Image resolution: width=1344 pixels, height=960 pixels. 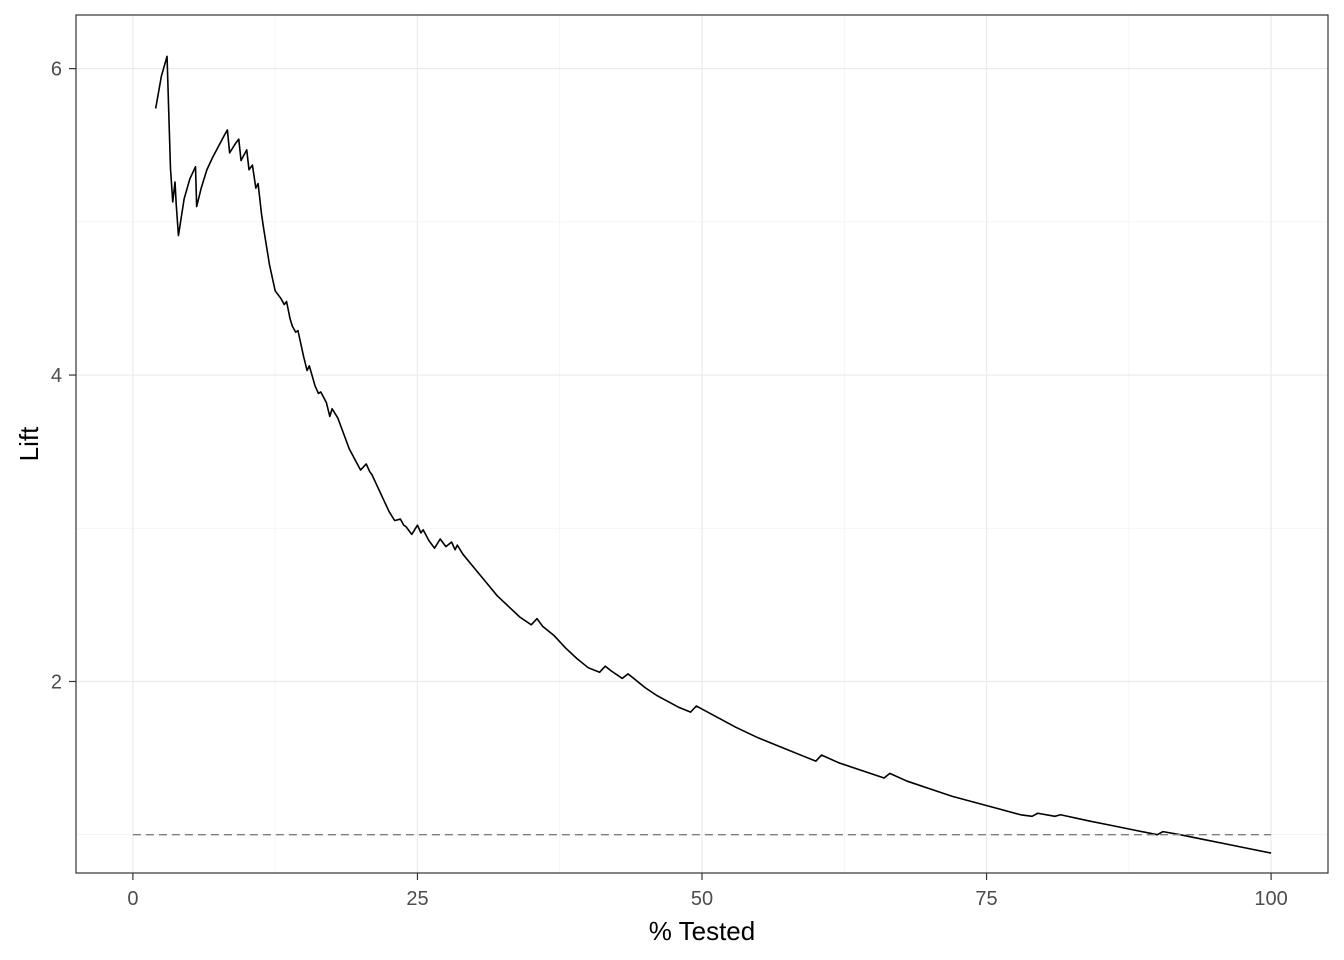 I want to click on y-axis: 2 4 6, so click(x=63, y=376).